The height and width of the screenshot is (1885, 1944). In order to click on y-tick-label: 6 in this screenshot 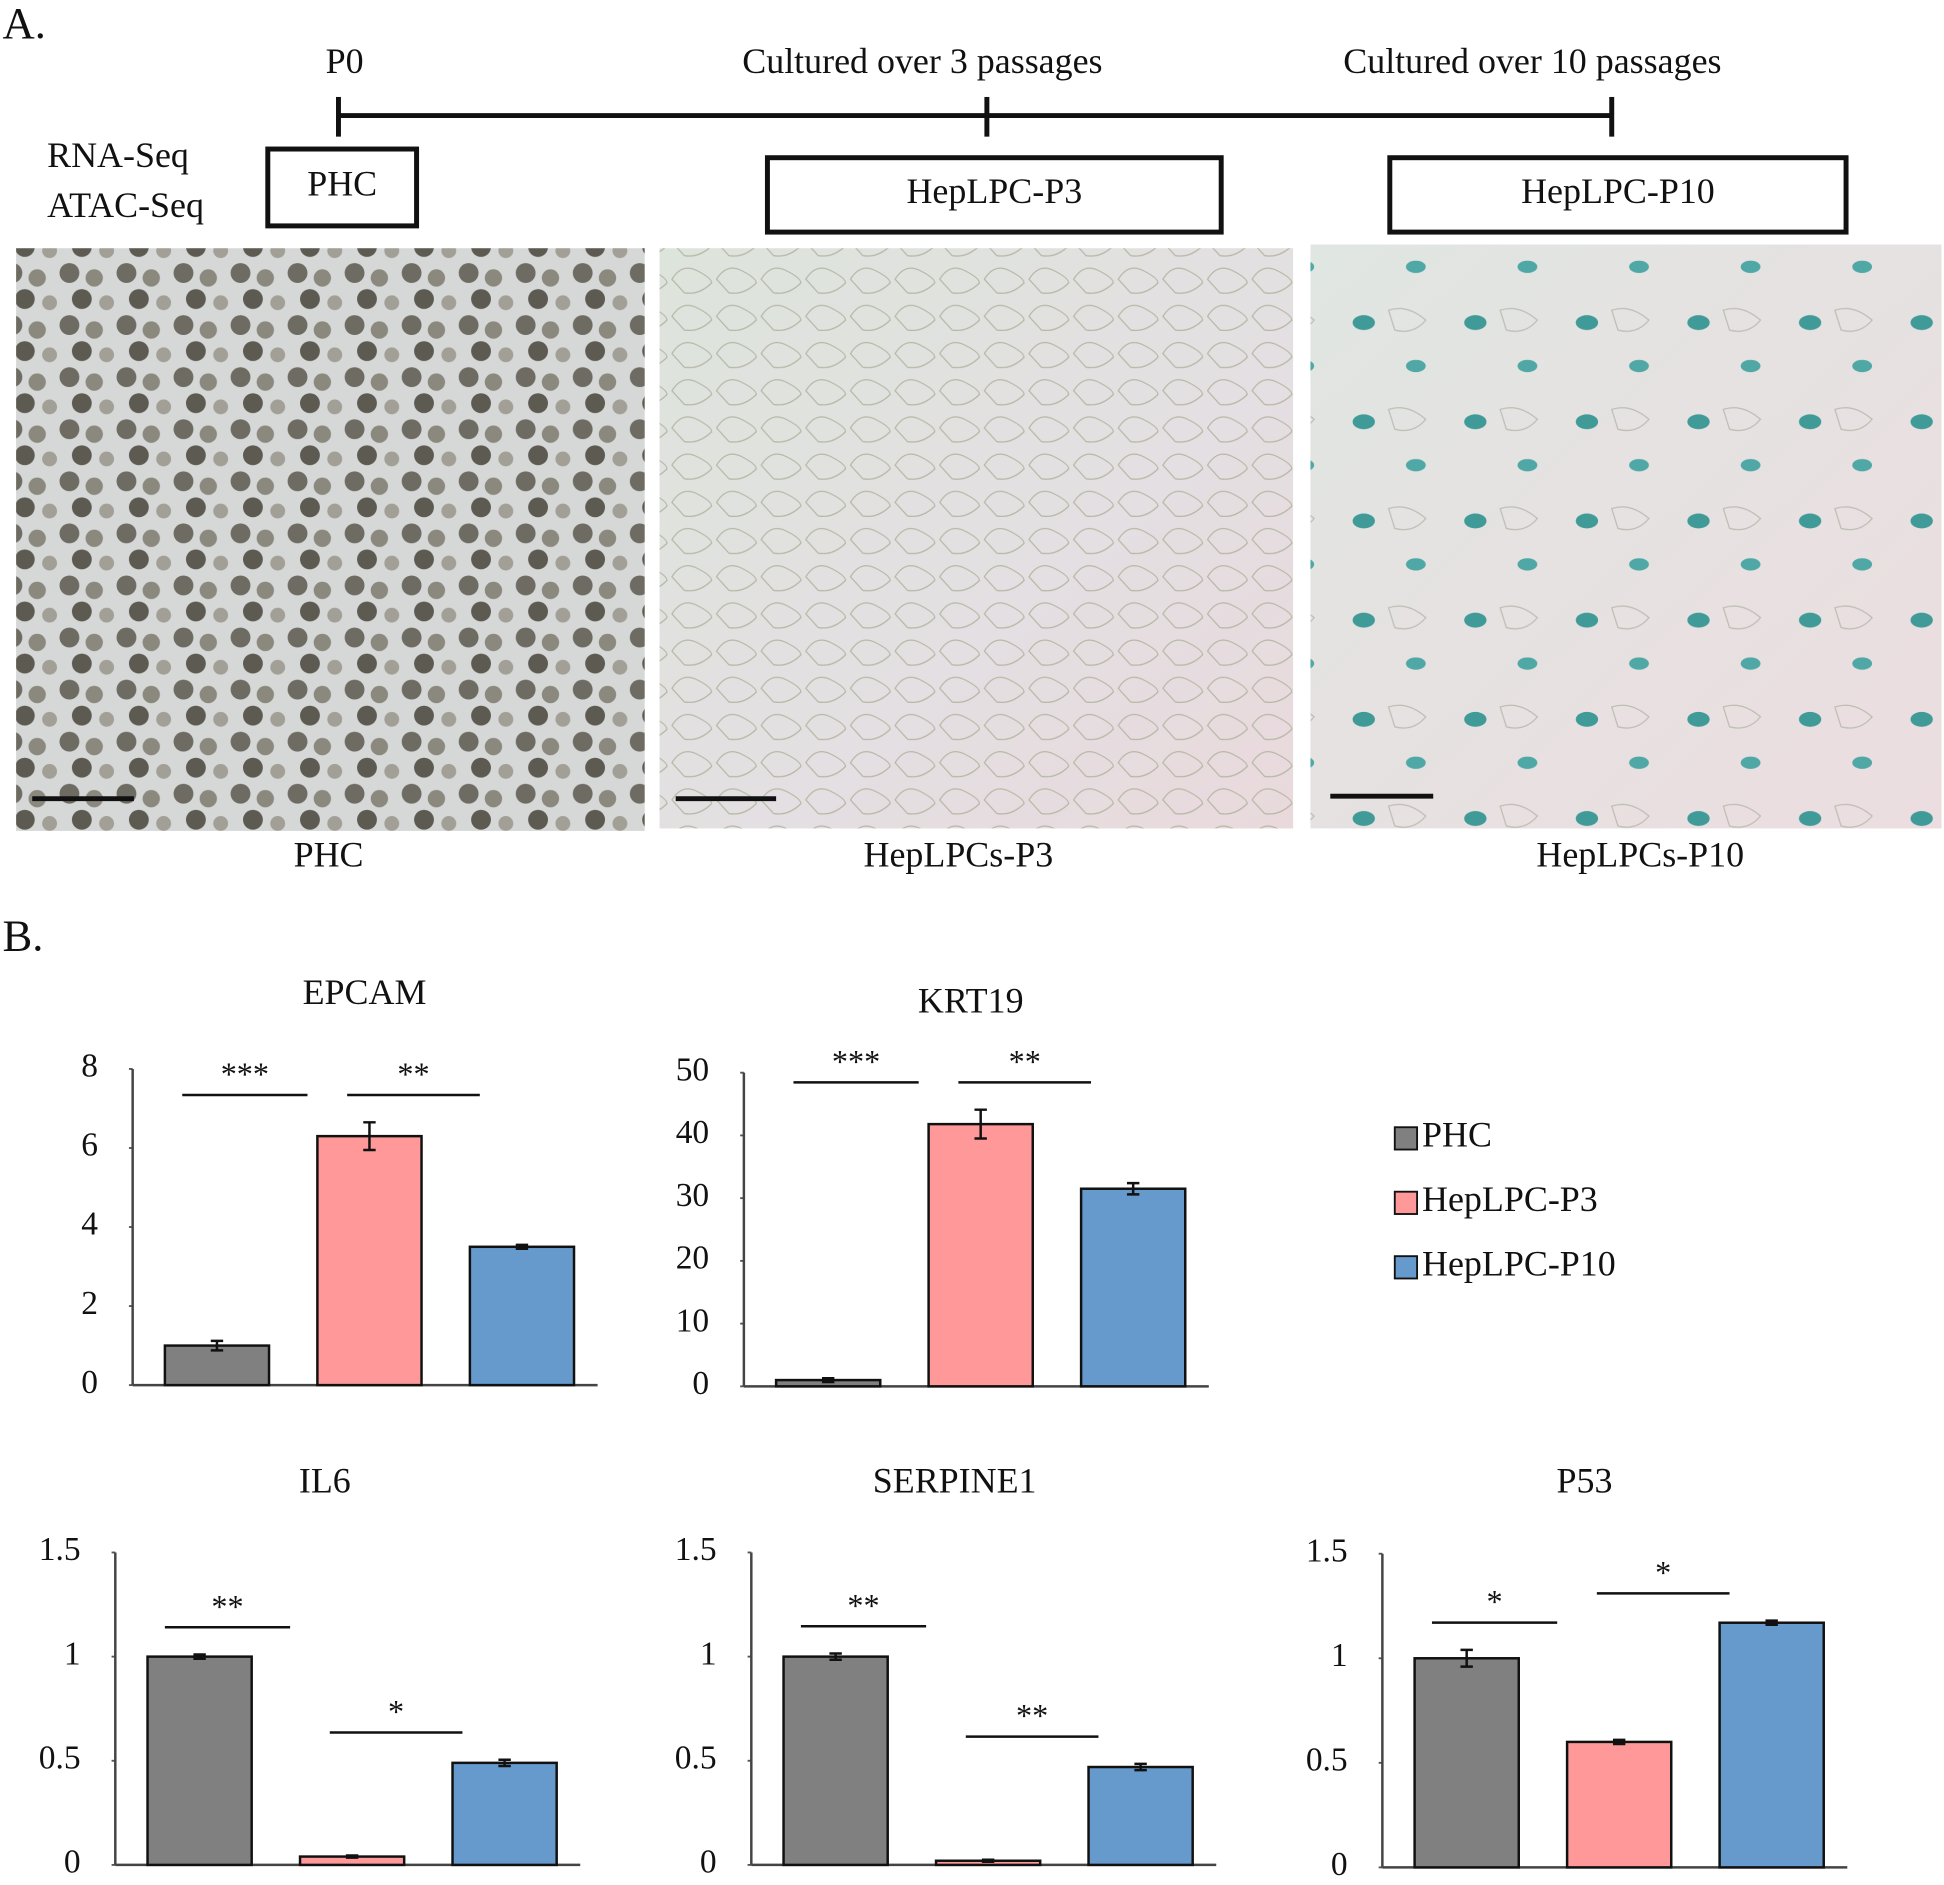, I will do `click(89, 1145)`.